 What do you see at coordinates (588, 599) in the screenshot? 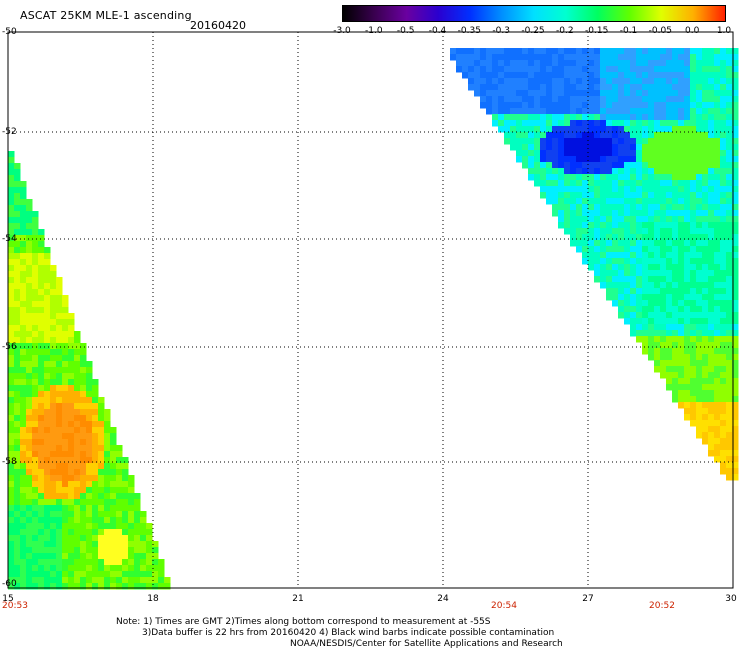
I see `lon-label-27: 27` at bounding box center [588, 599].